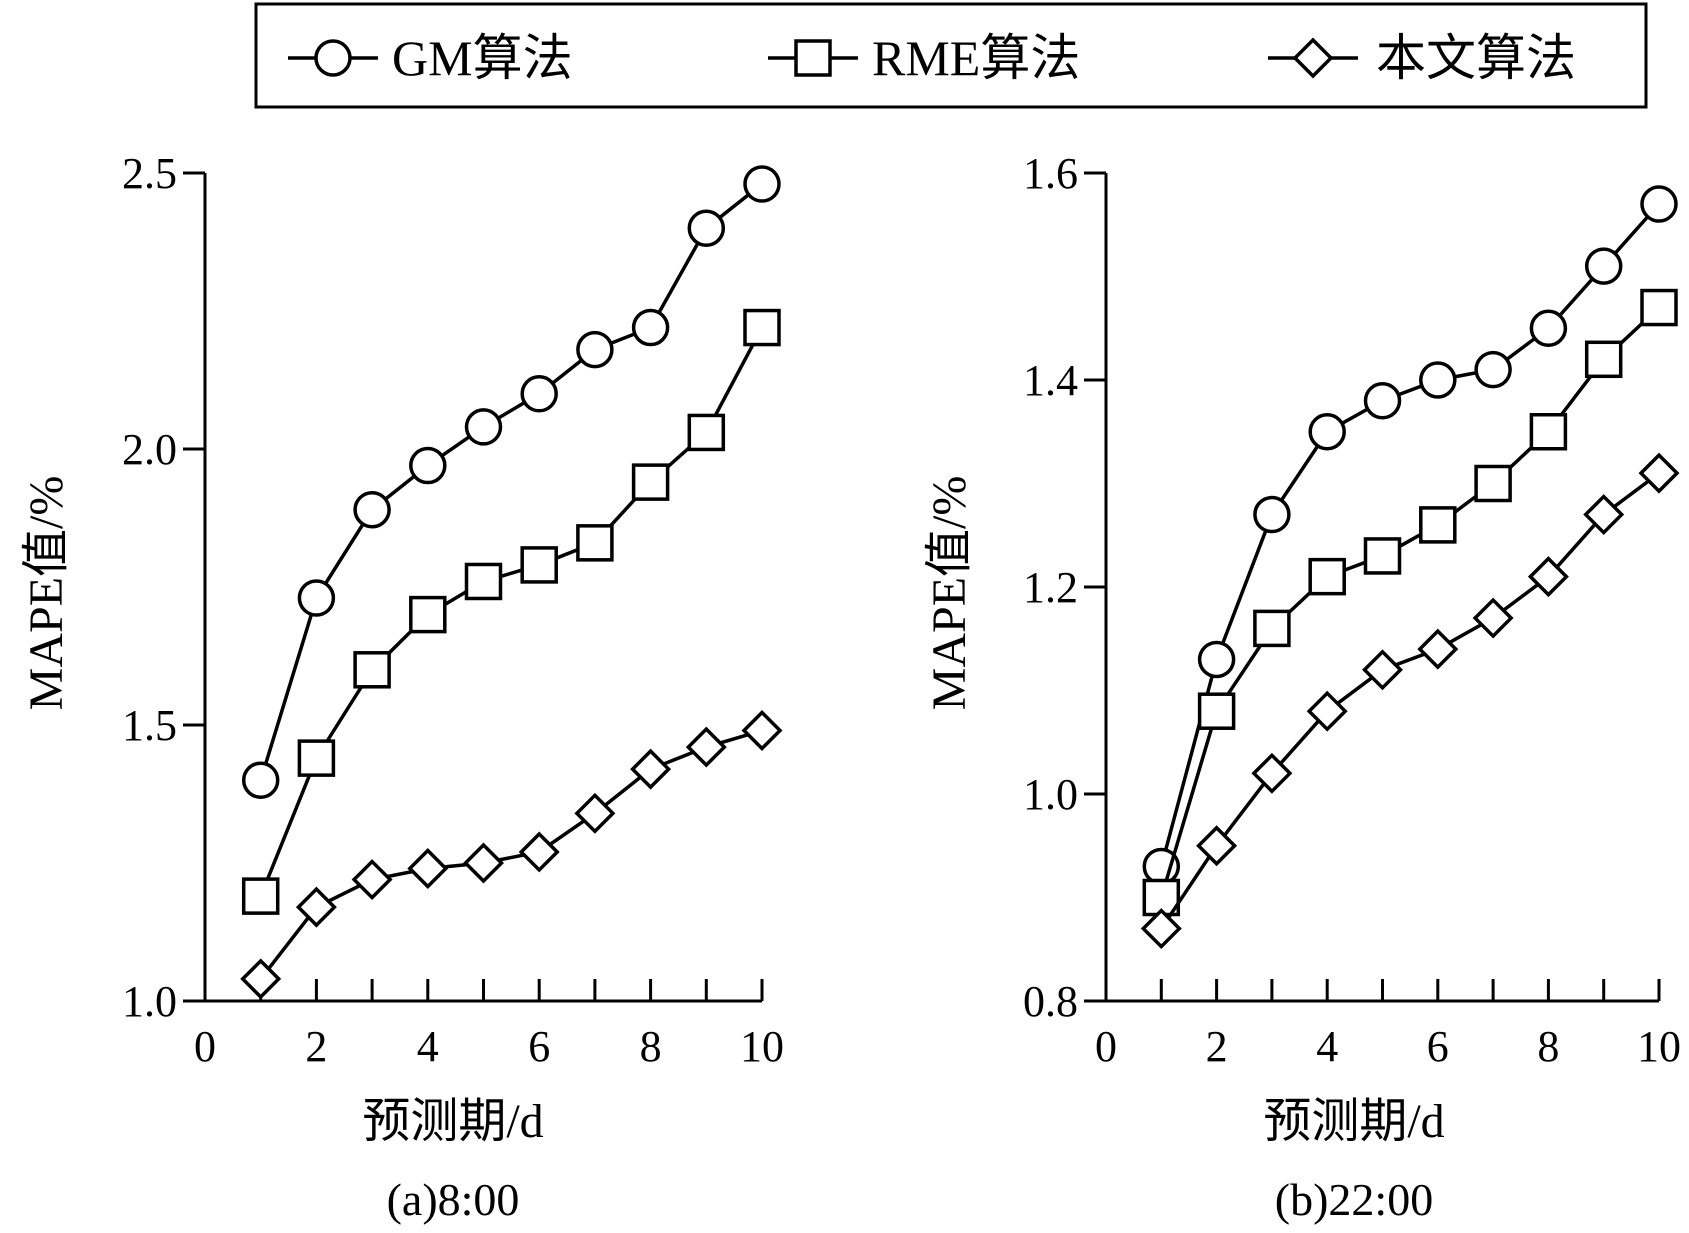  What do you see at coordinates (149, 725) in the screenshot?
I see `chart-a-y-tick-label: 1.5` at bounding box center [149, 725].